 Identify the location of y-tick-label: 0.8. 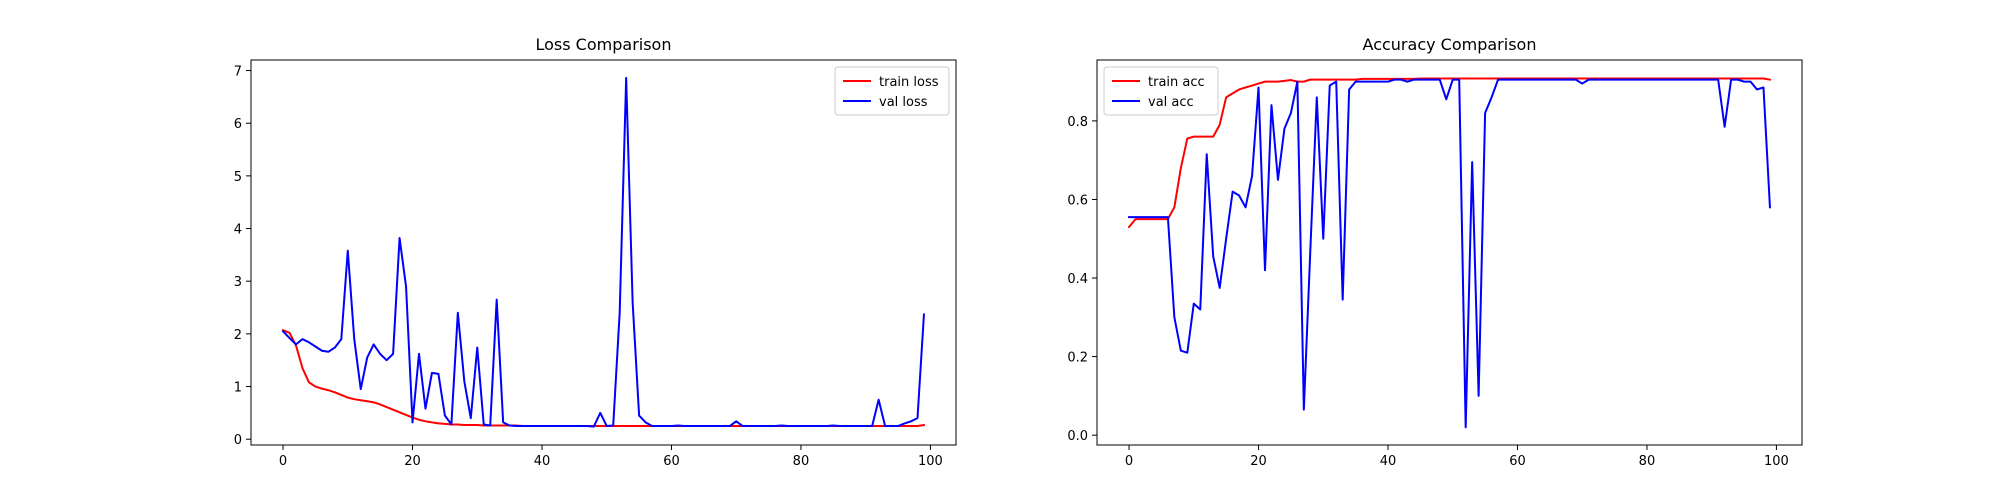
(1077, 122).